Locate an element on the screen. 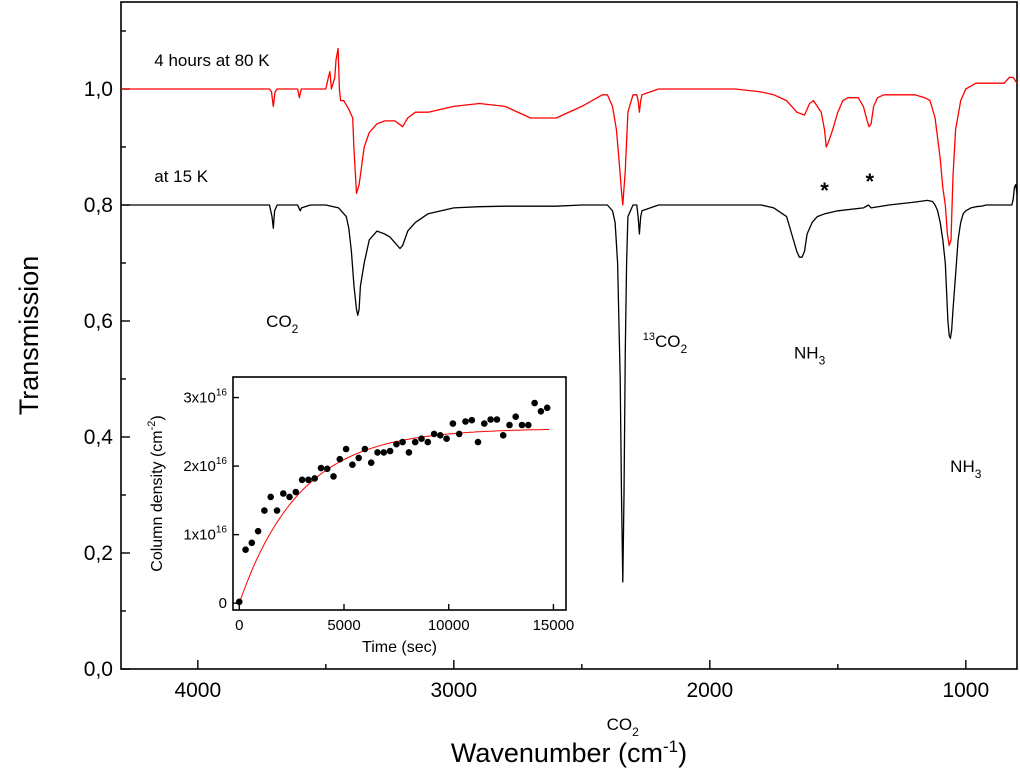  inset-y-tick-base: 3x10 is located at coordinates (199, 398).